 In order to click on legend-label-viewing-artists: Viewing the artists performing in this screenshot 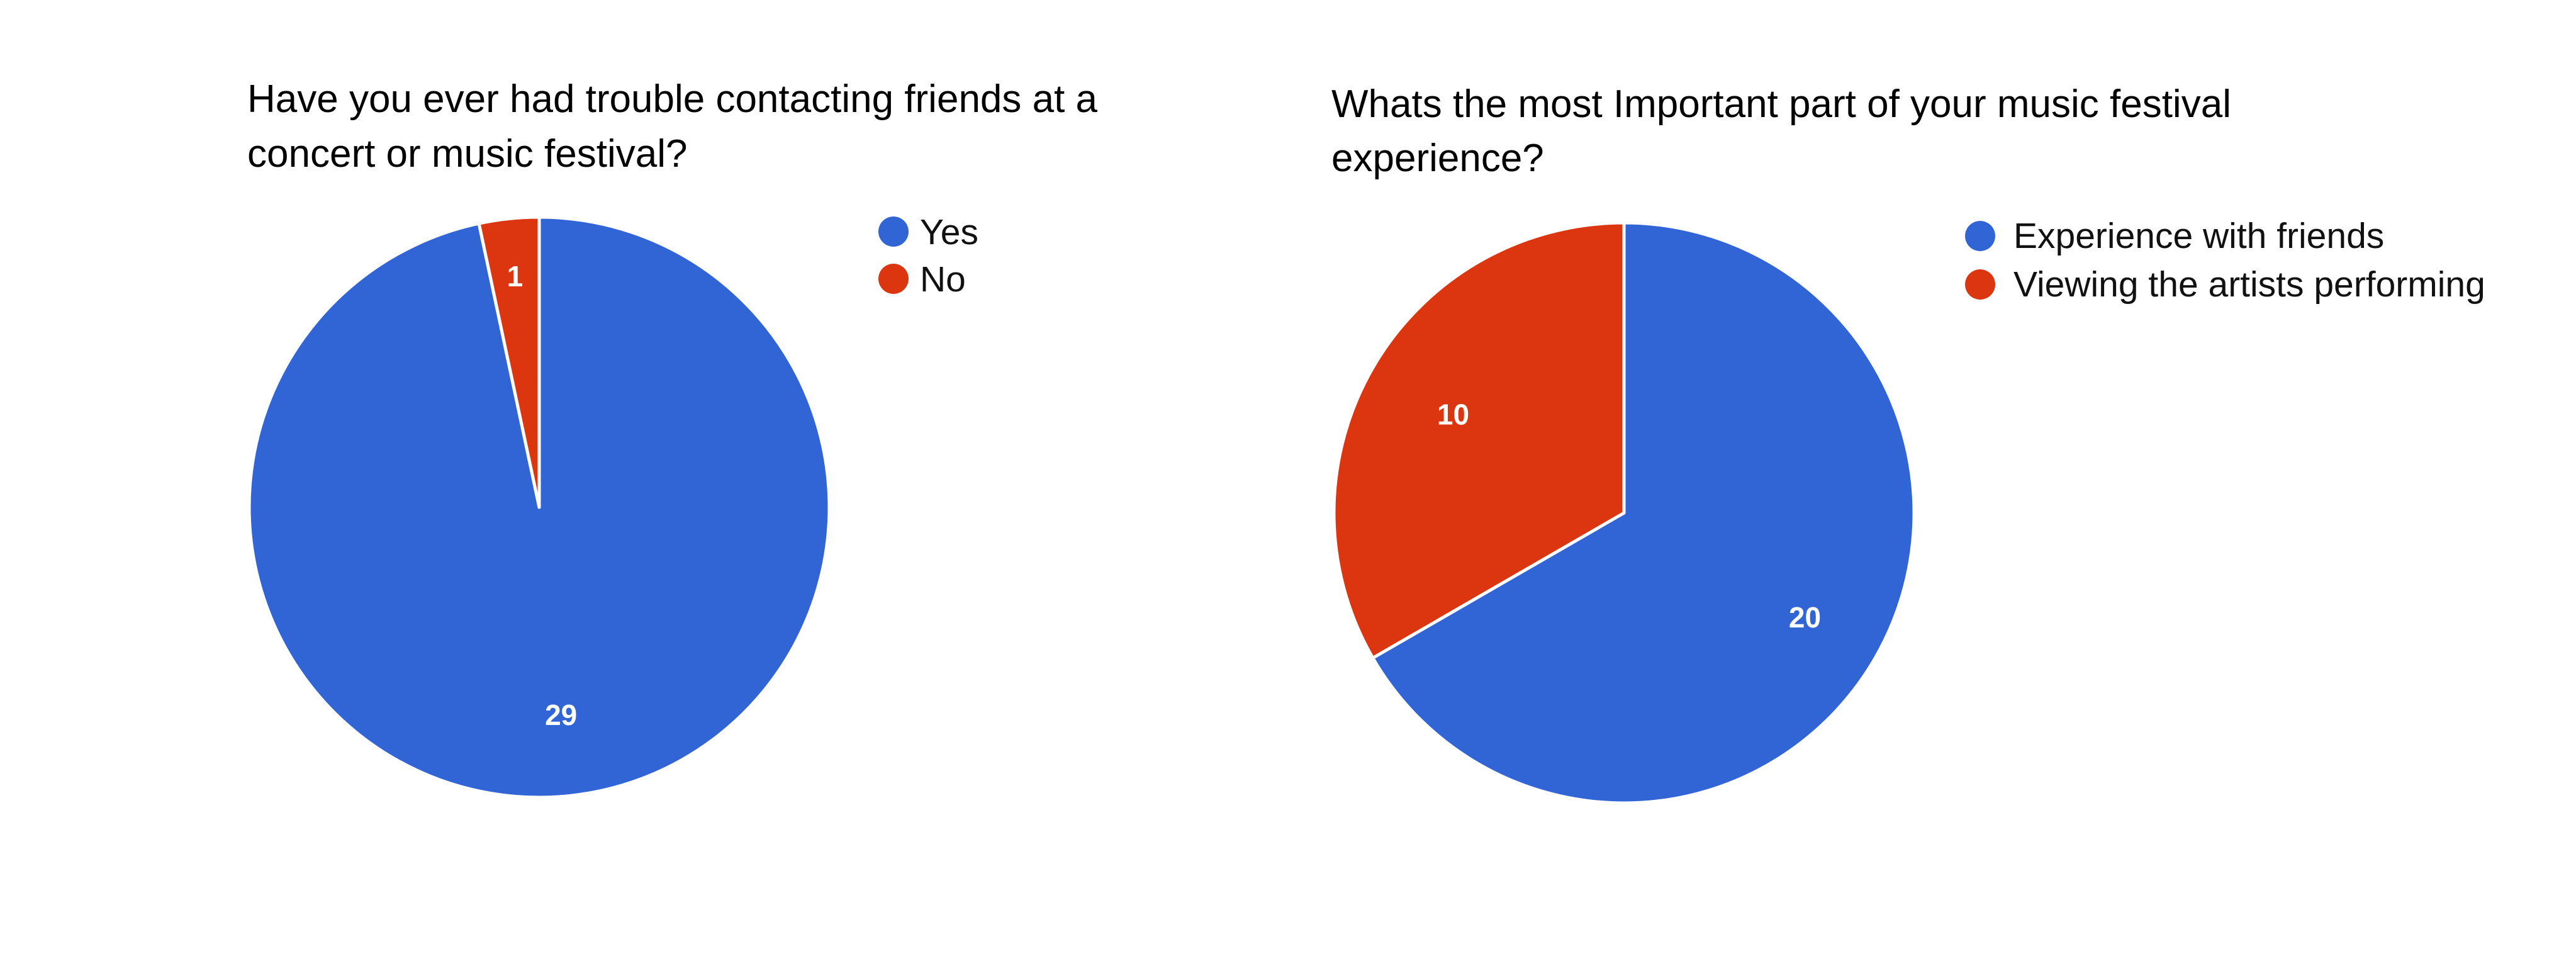, I will do `click(2249, 284)`.